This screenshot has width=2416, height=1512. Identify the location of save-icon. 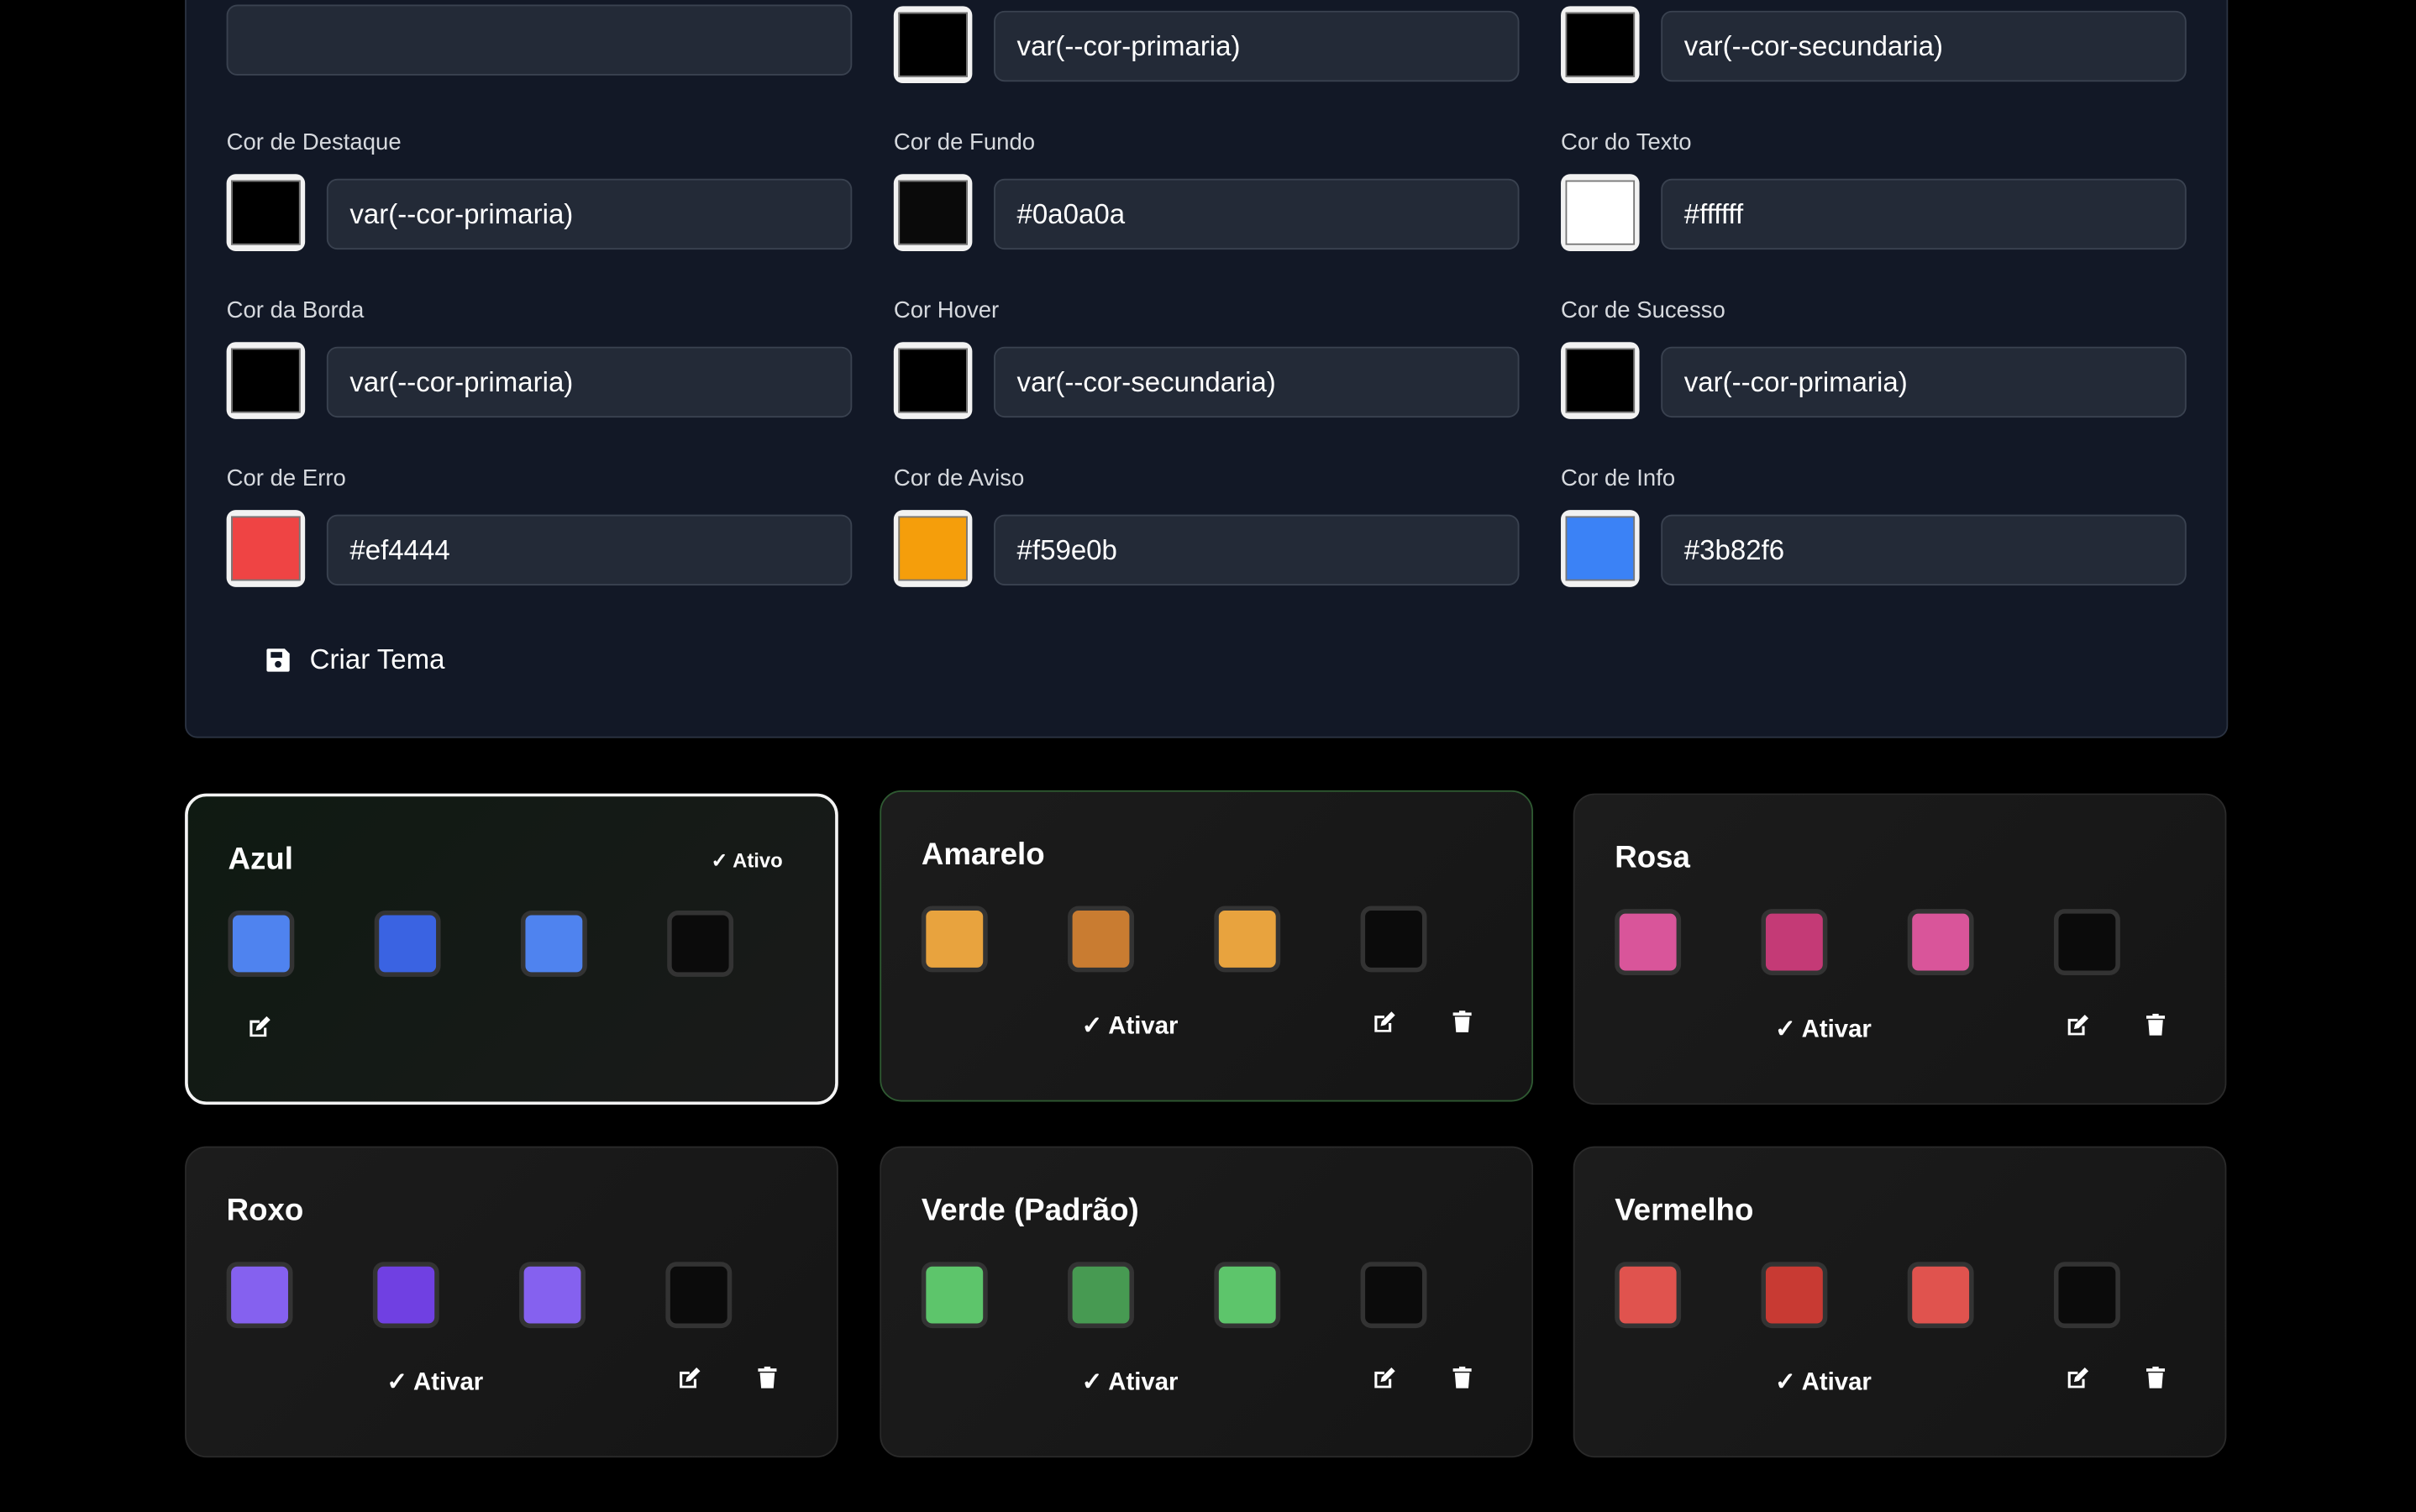
(278, 660).